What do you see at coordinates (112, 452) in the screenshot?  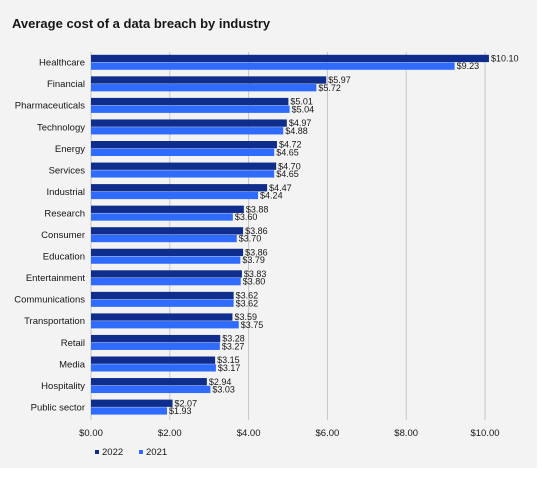 I see `legend-label: 2022` at bounding box center [112, 452].